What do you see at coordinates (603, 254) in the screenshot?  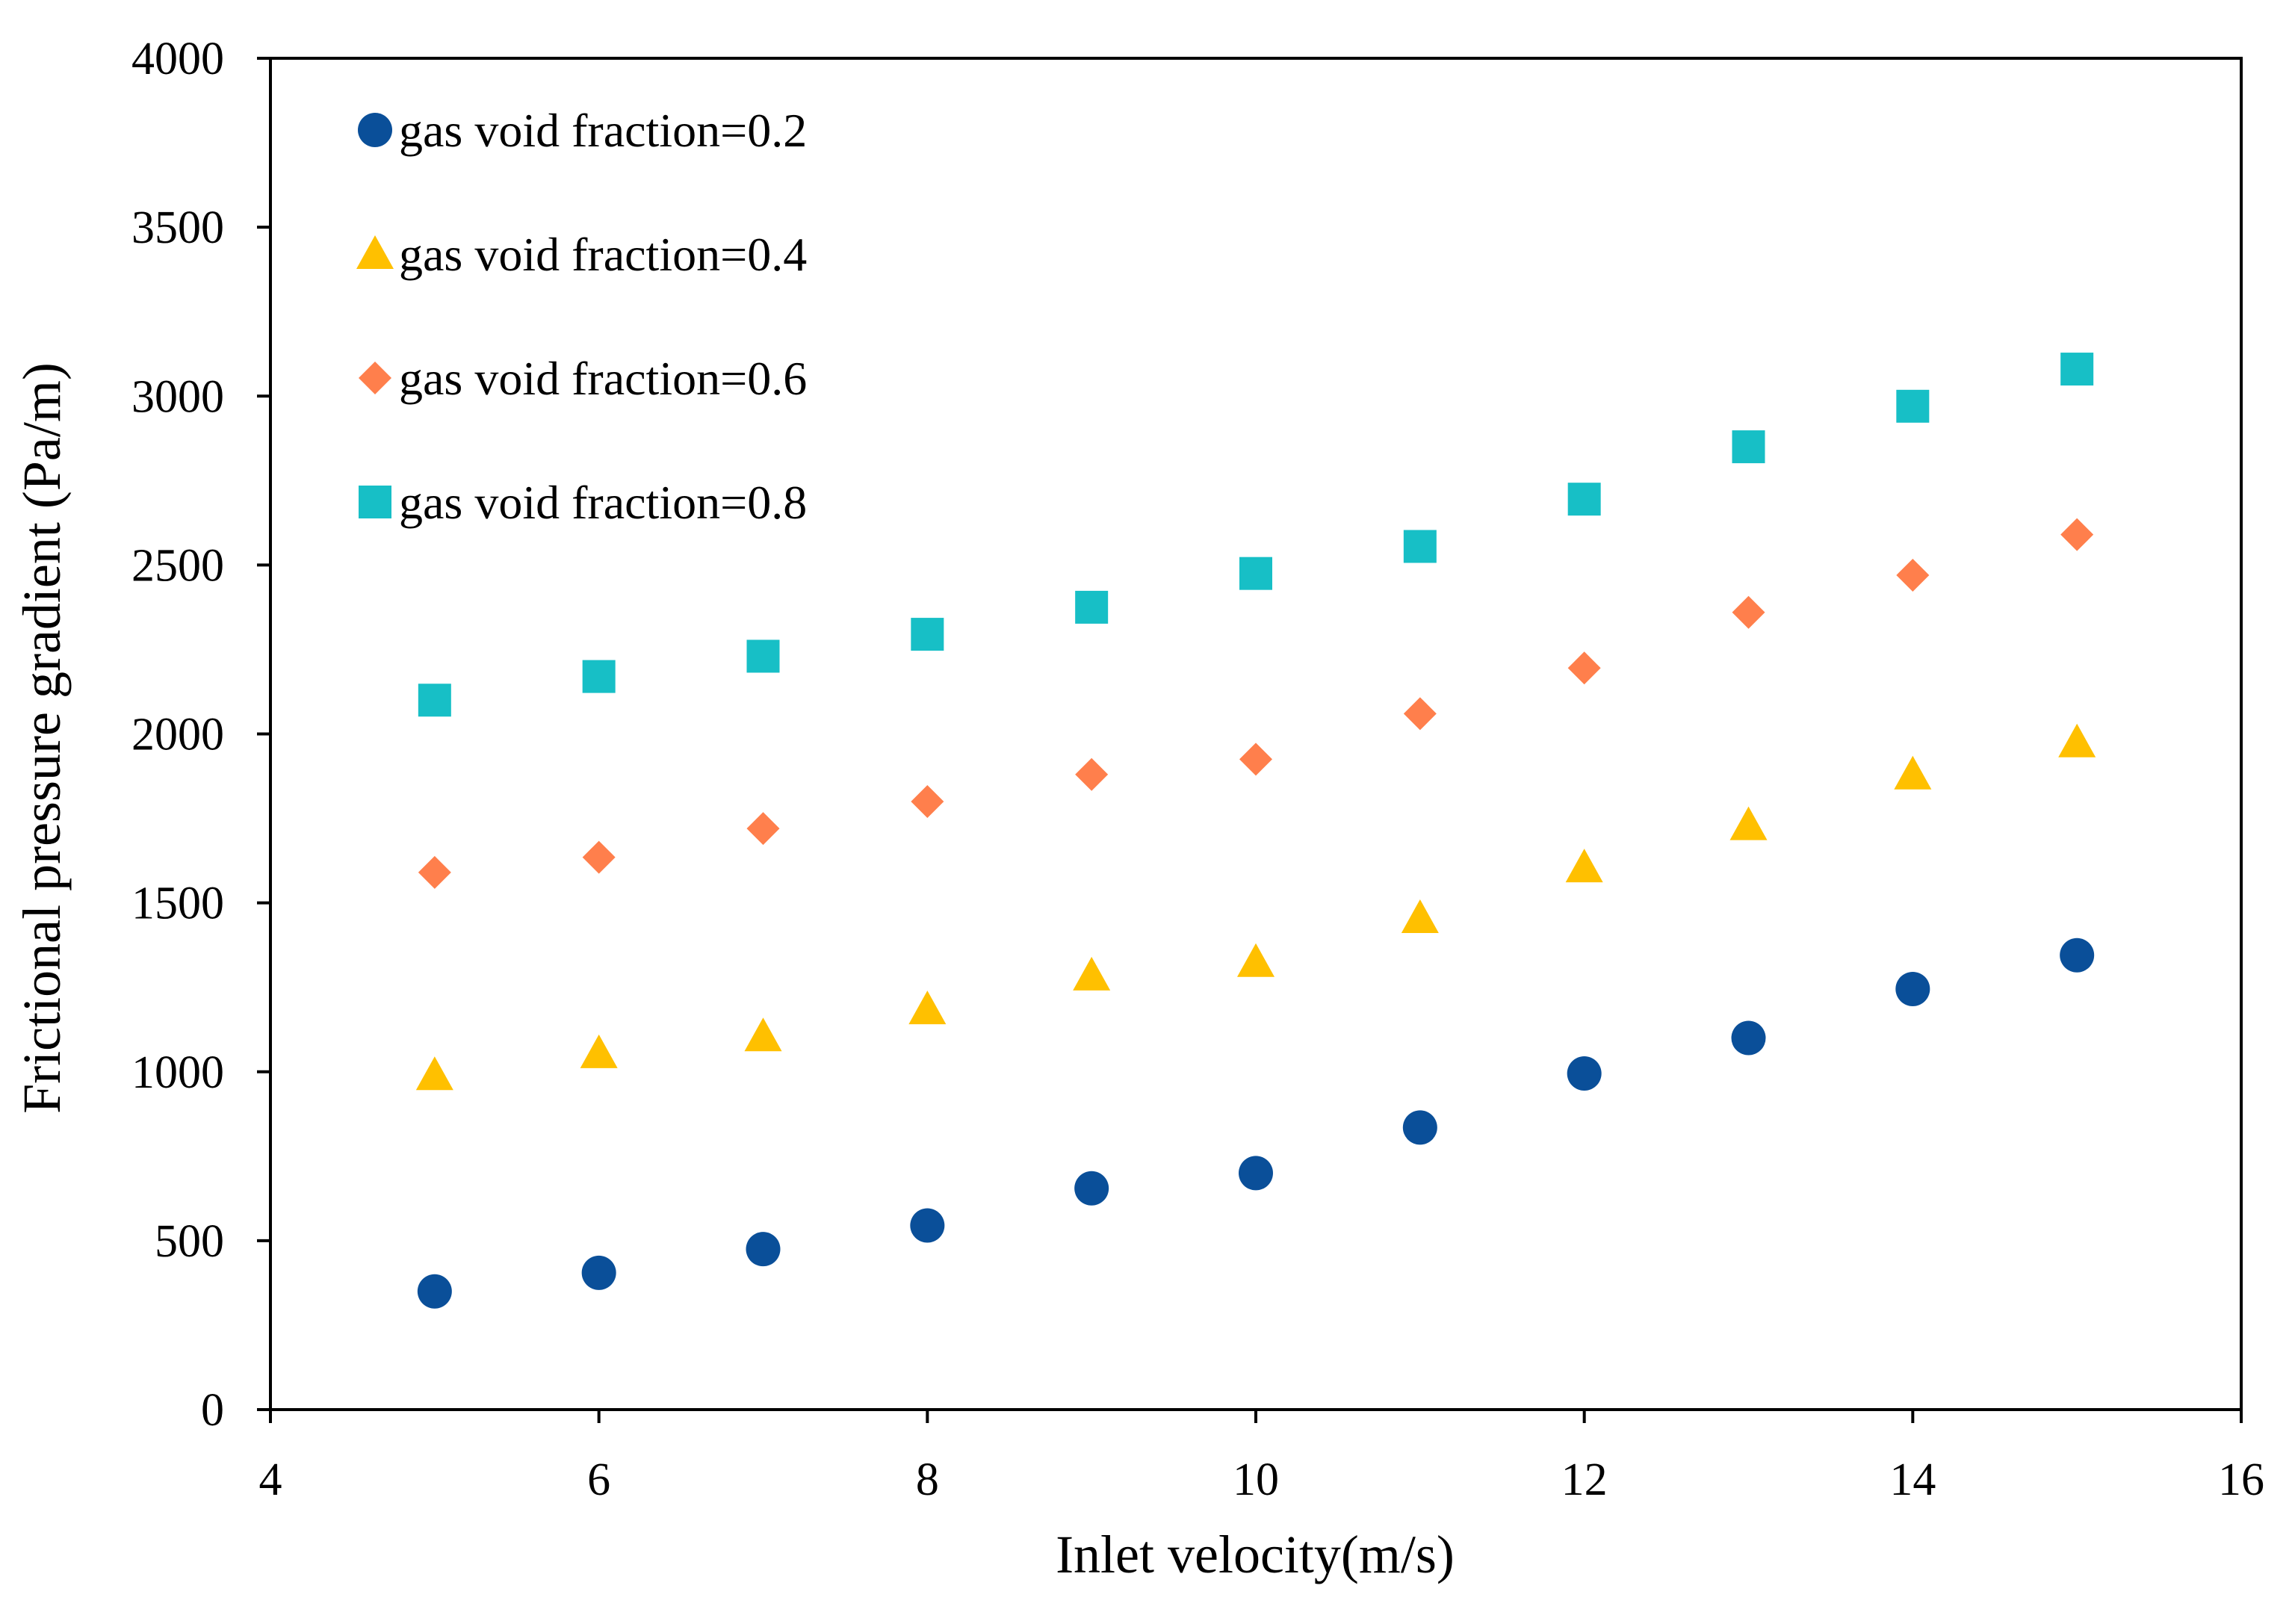 I see `legend-label: gas void fraction=0.4` at bounding box center [603, 254].